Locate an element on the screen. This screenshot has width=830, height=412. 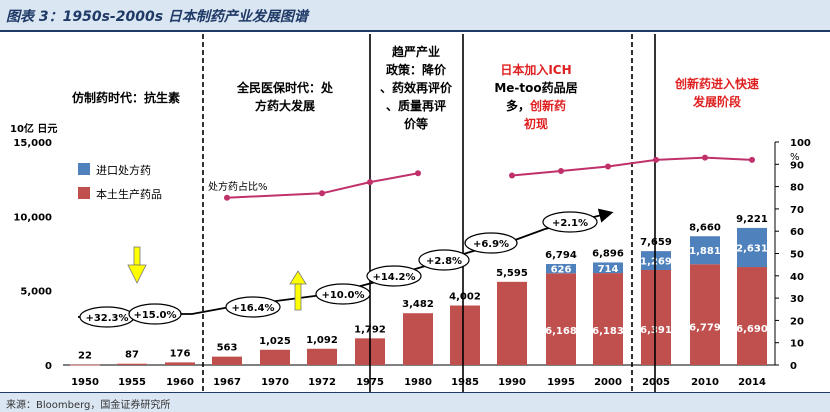
growth-rate-label: +15.0% is located at coordinates (154, 315).